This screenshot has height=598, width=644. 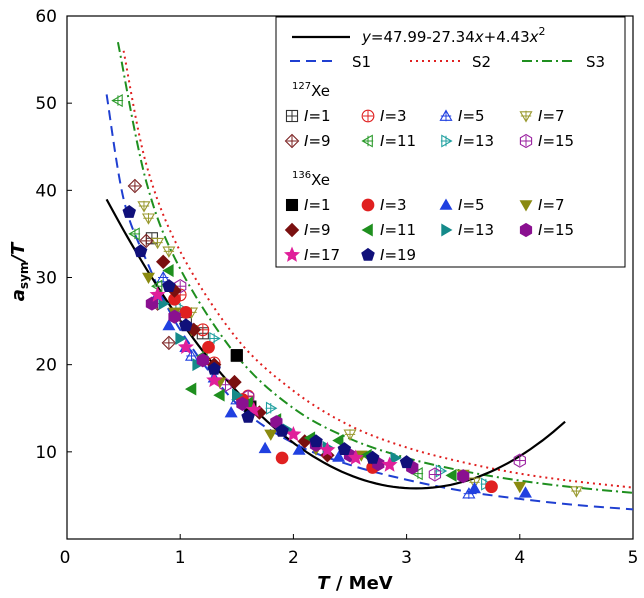 What do you see at coordinates (476, 141) in the screenshot?
I see `legend-label-127xe-i13: I=13` at bounding box center [476, 141].